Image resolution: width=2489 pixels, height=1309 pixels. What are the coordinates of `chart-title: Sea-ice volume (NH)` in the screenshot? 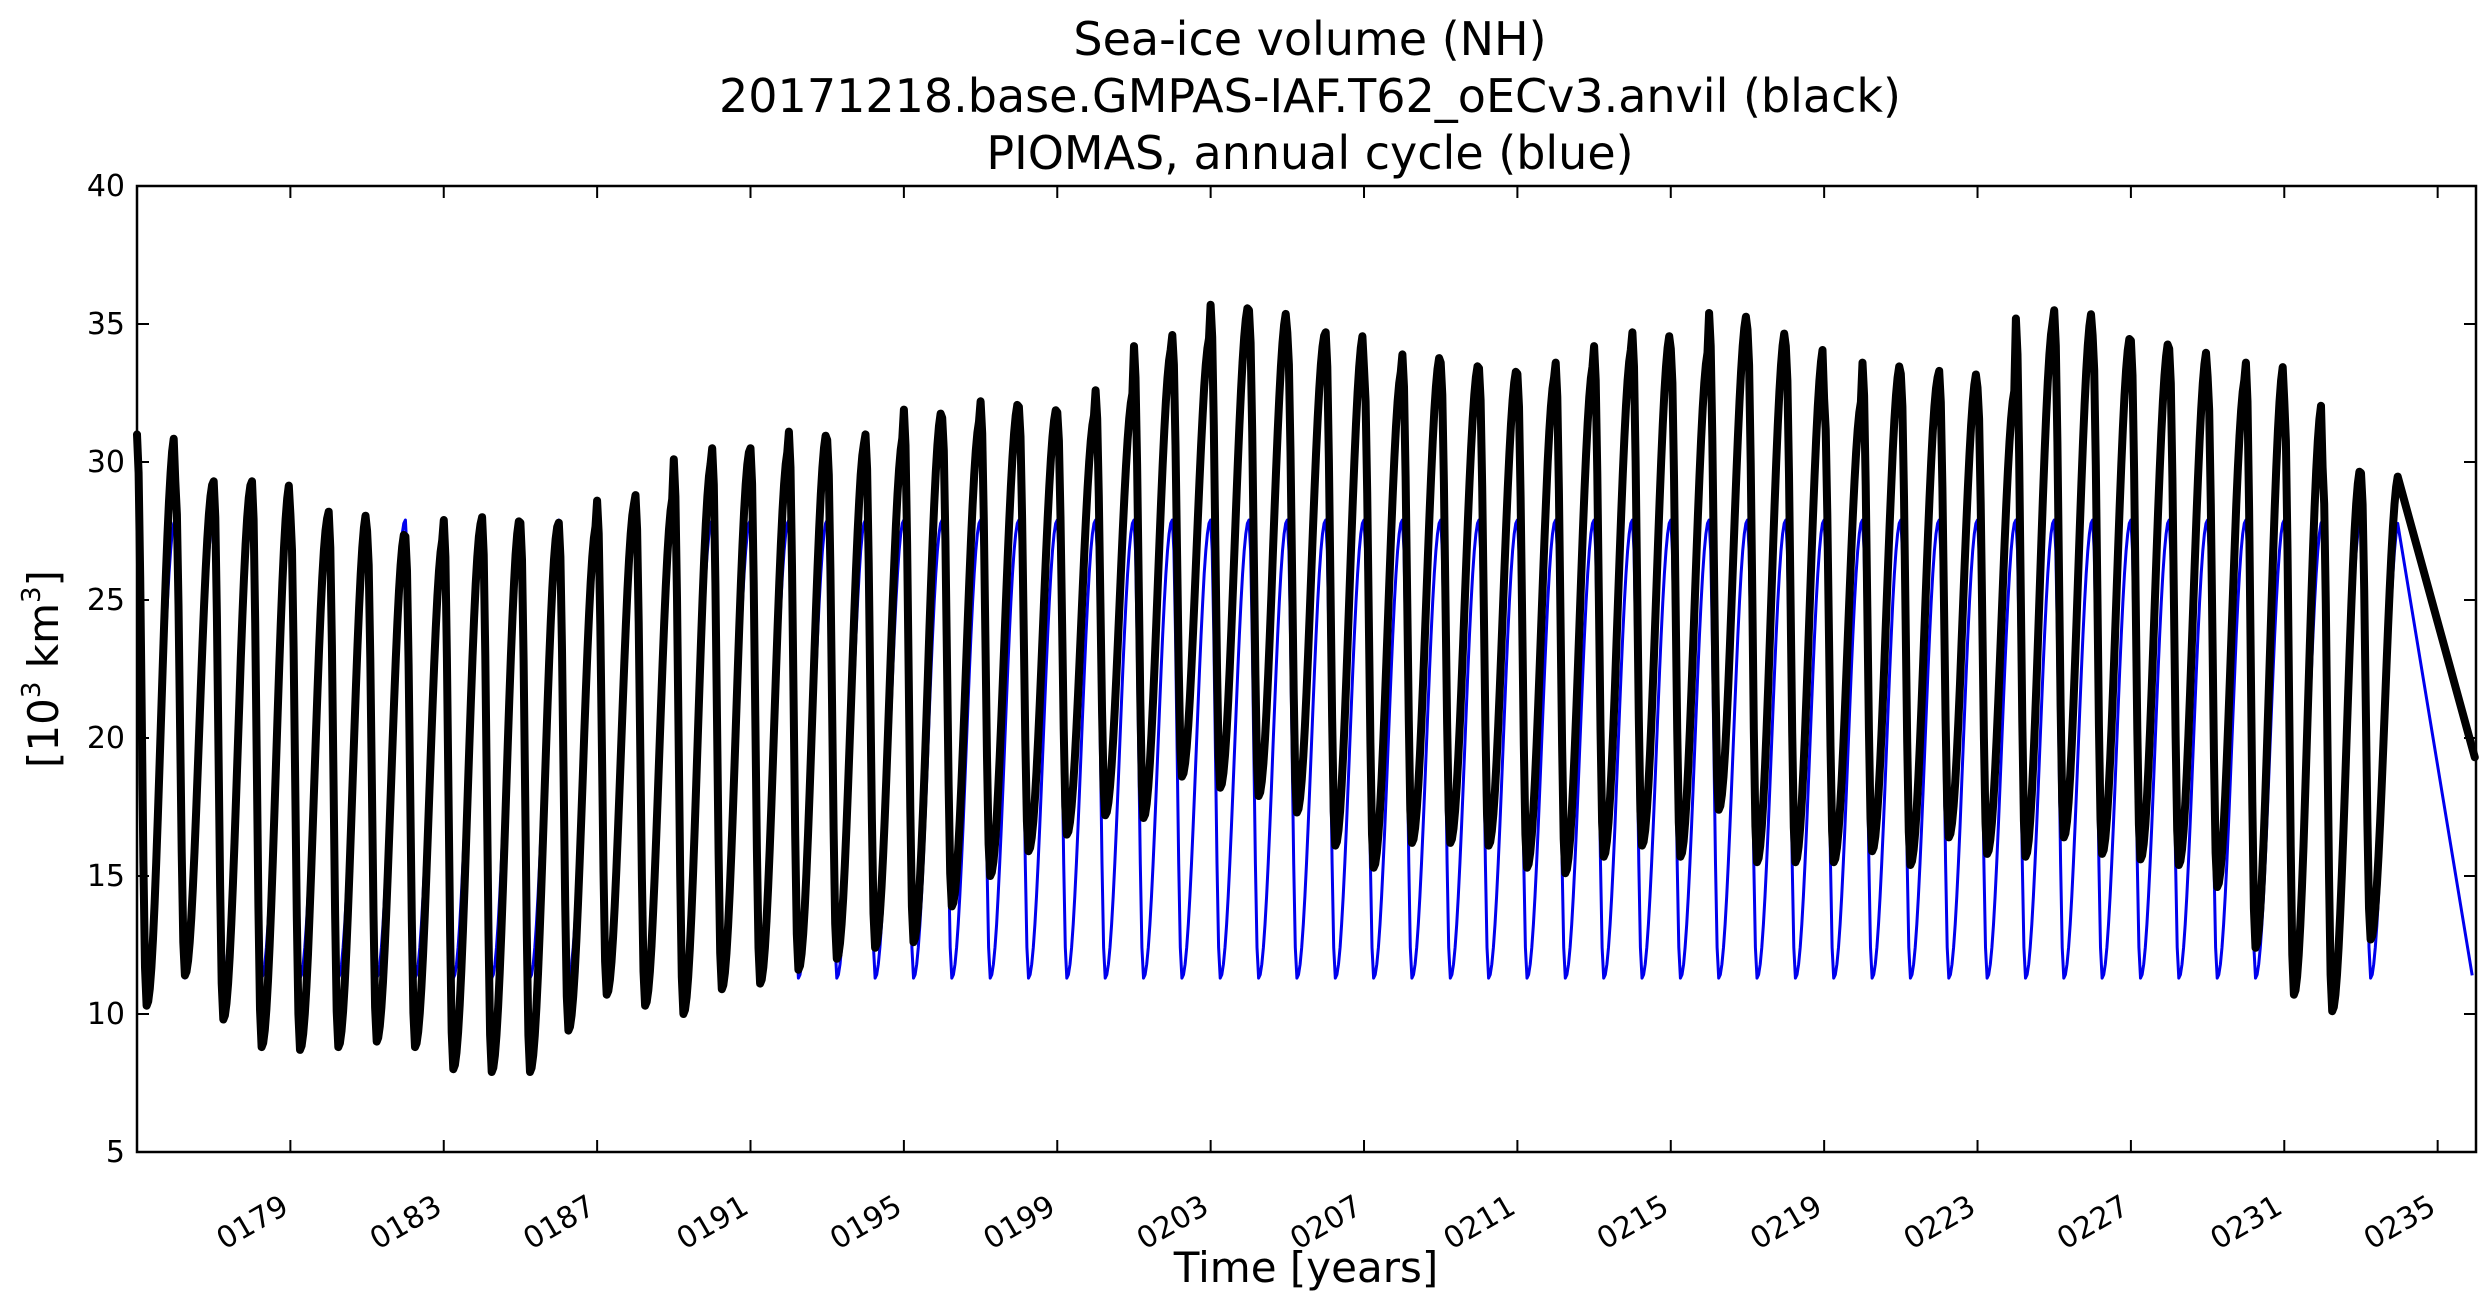 It's located at (1309, 39).